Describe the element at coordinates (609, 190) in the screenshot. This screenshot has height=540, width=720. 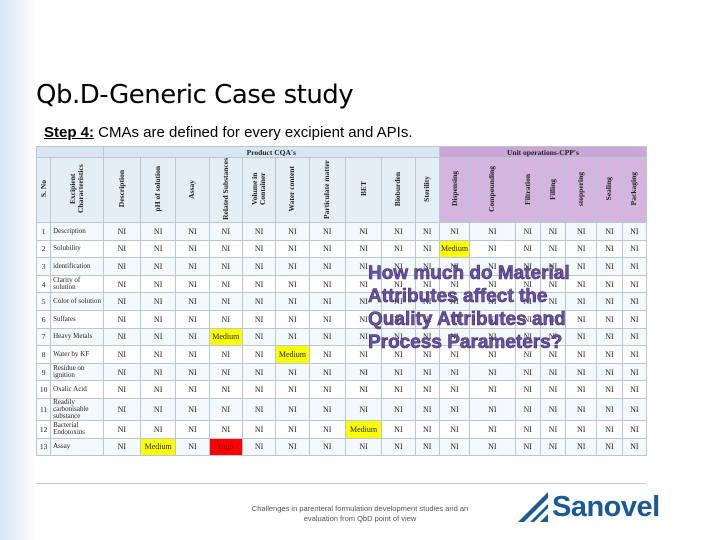
I see `column-header: Sealing` at that location.